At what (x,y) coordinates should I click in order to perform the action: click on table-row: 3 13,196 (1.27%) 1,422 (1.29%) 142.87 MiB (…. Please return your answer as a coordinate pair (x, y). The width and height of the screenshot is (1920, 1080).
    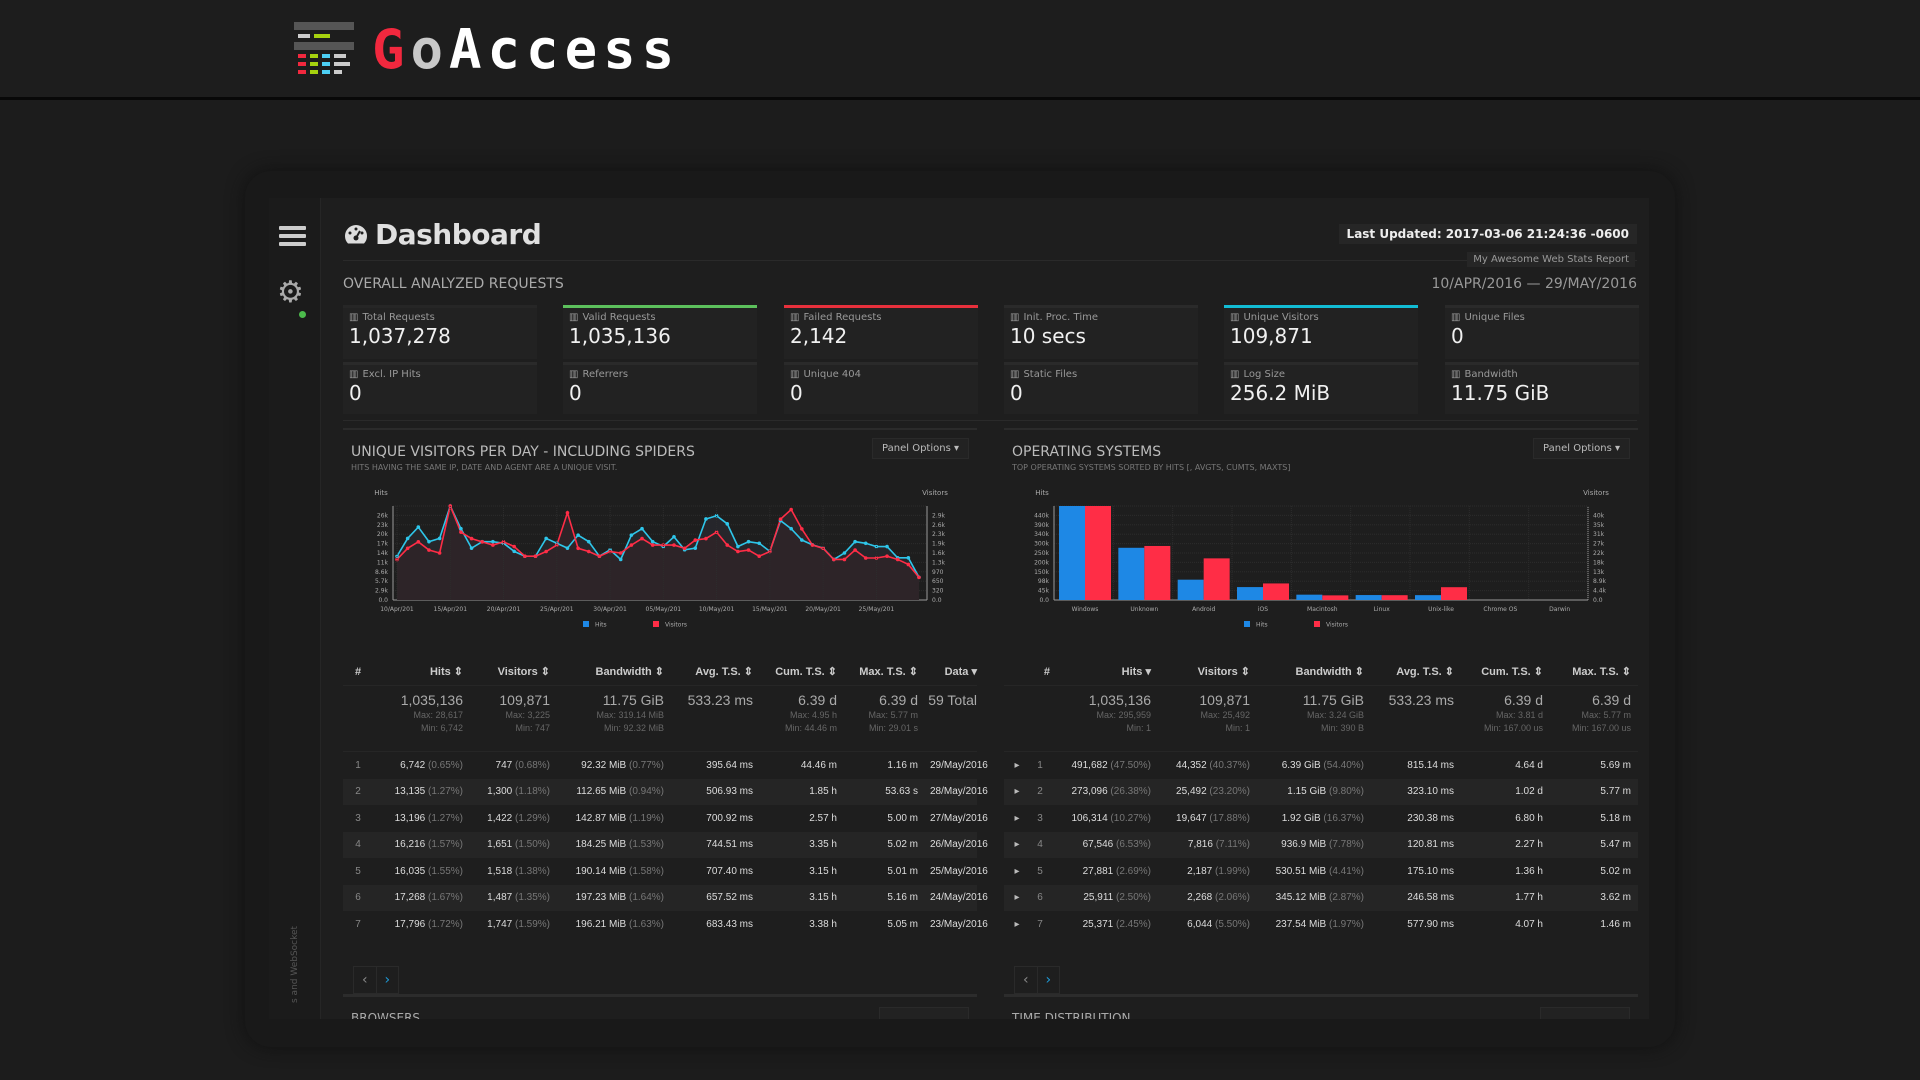
    Looking at the image, I should click on (665, 818).